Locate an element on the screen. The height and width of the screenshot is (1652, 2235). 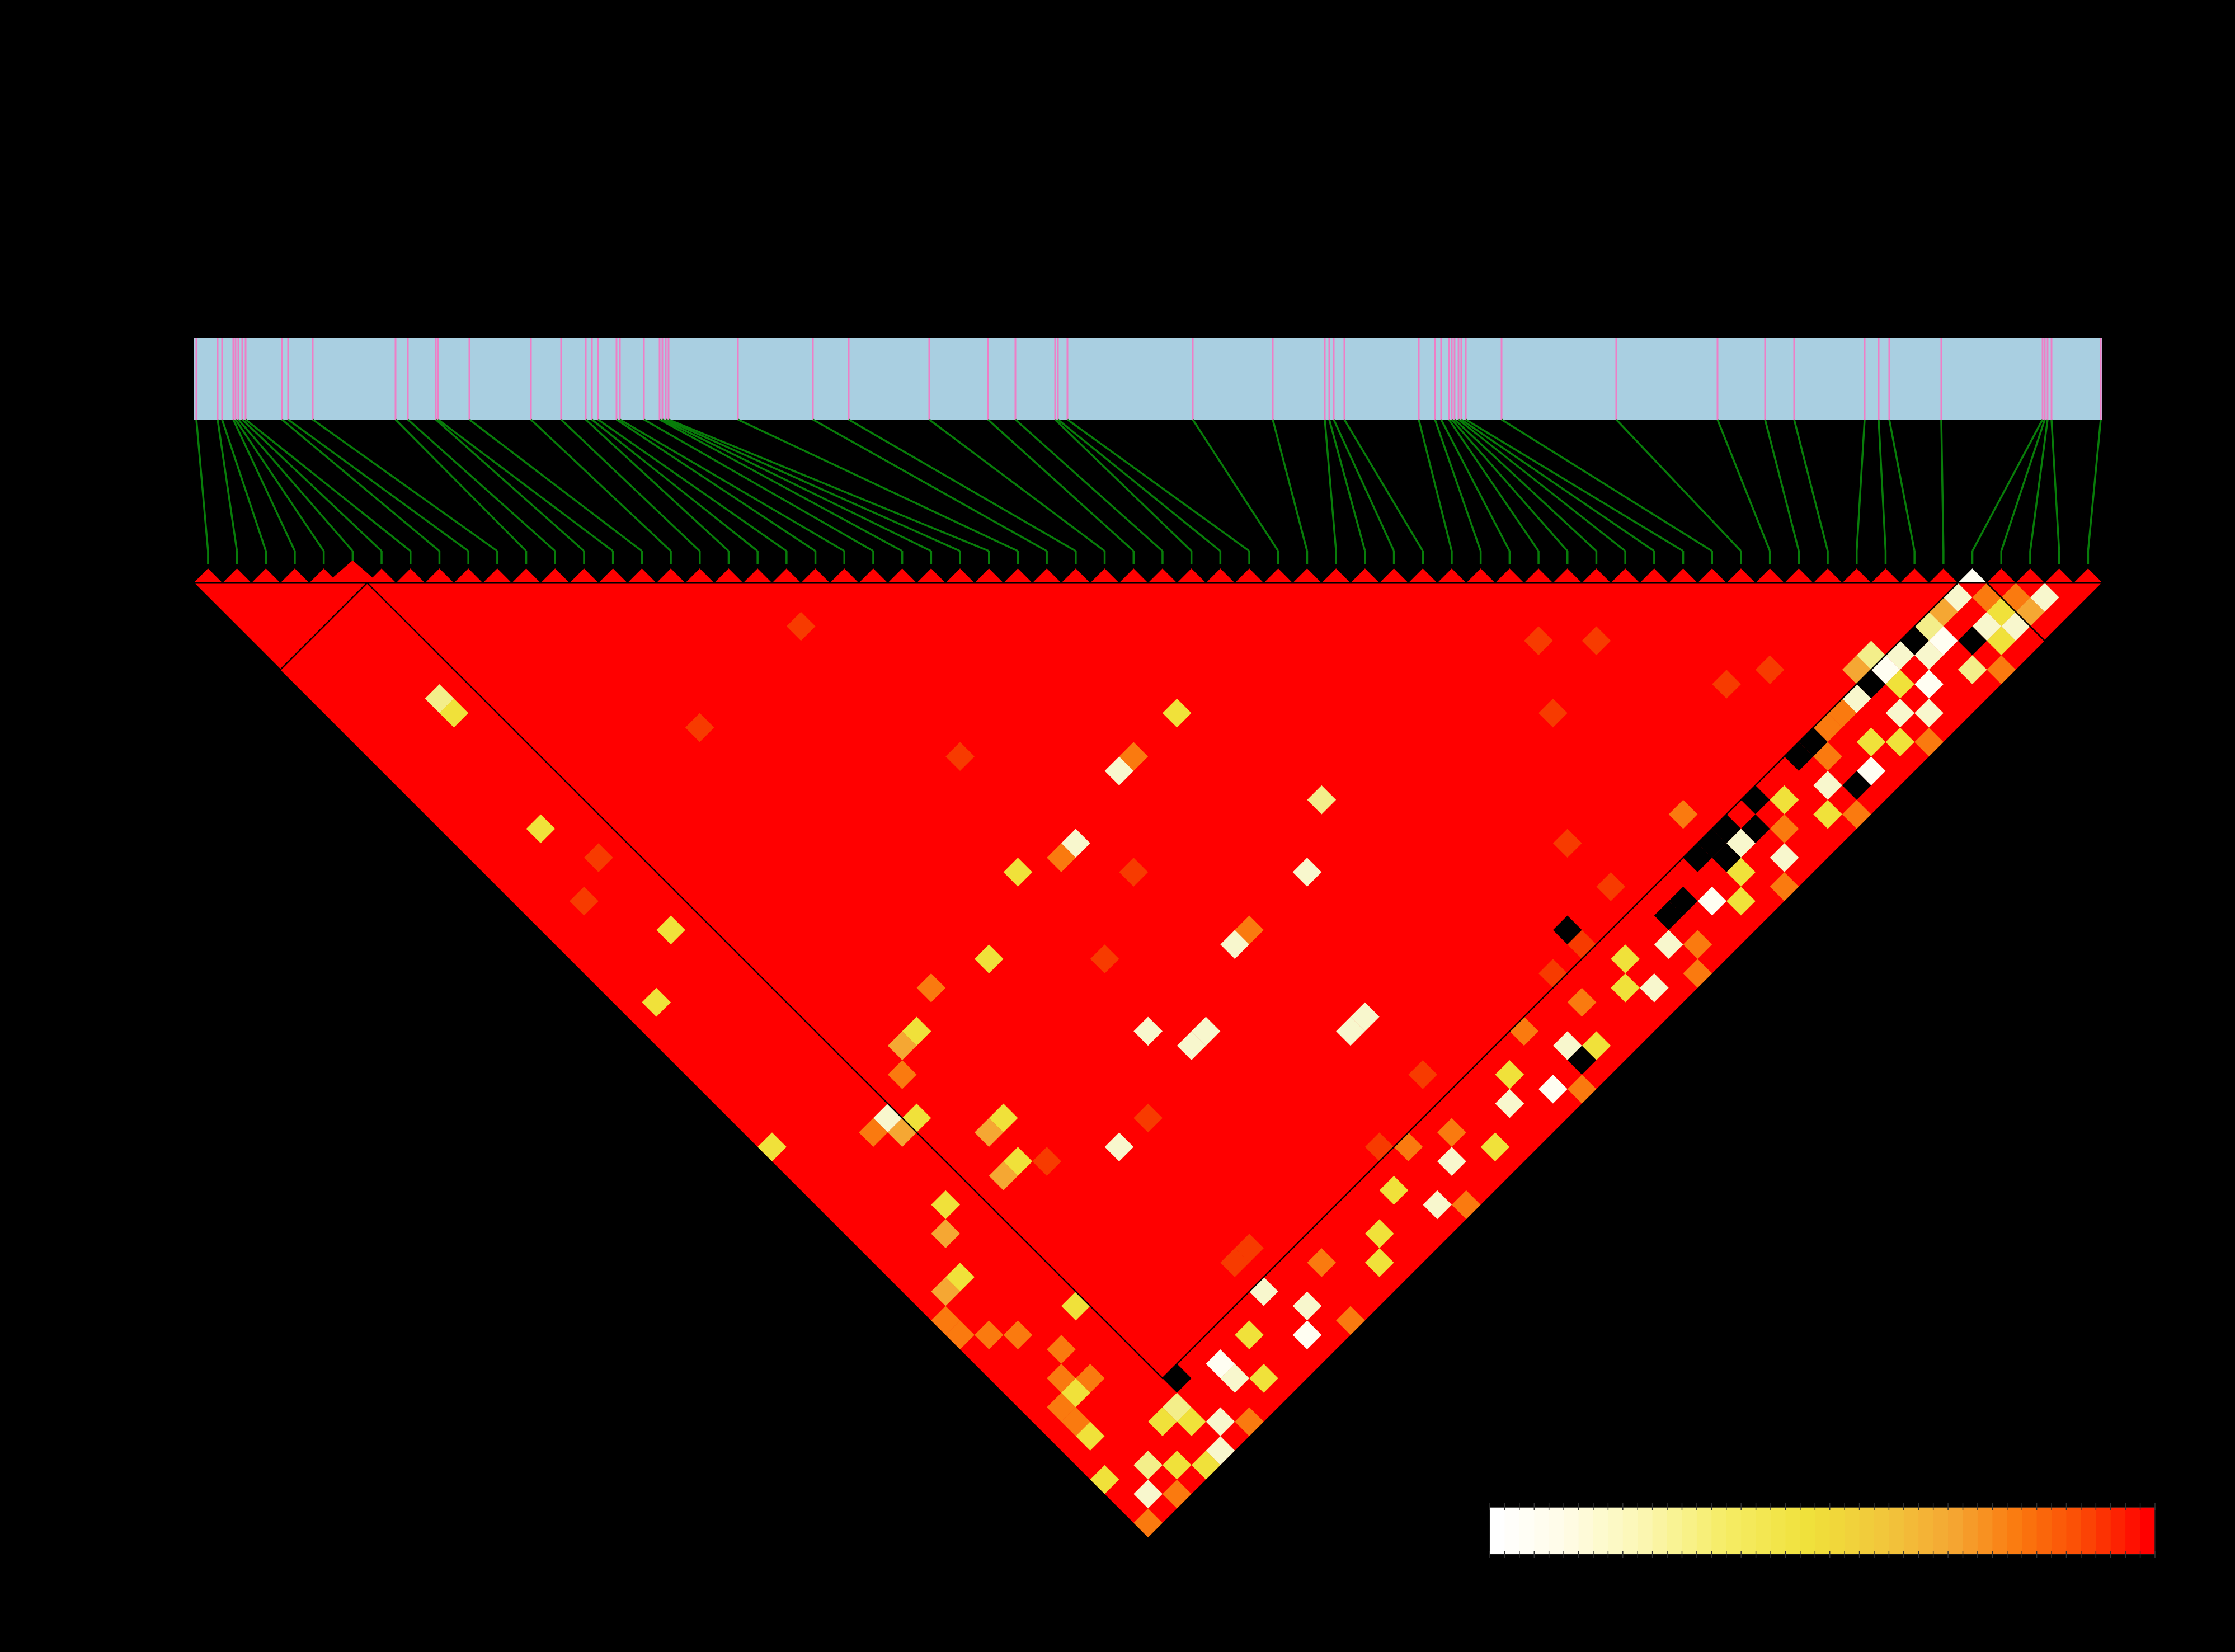
genomic-map-layer is located at coordinates (1148, 379).